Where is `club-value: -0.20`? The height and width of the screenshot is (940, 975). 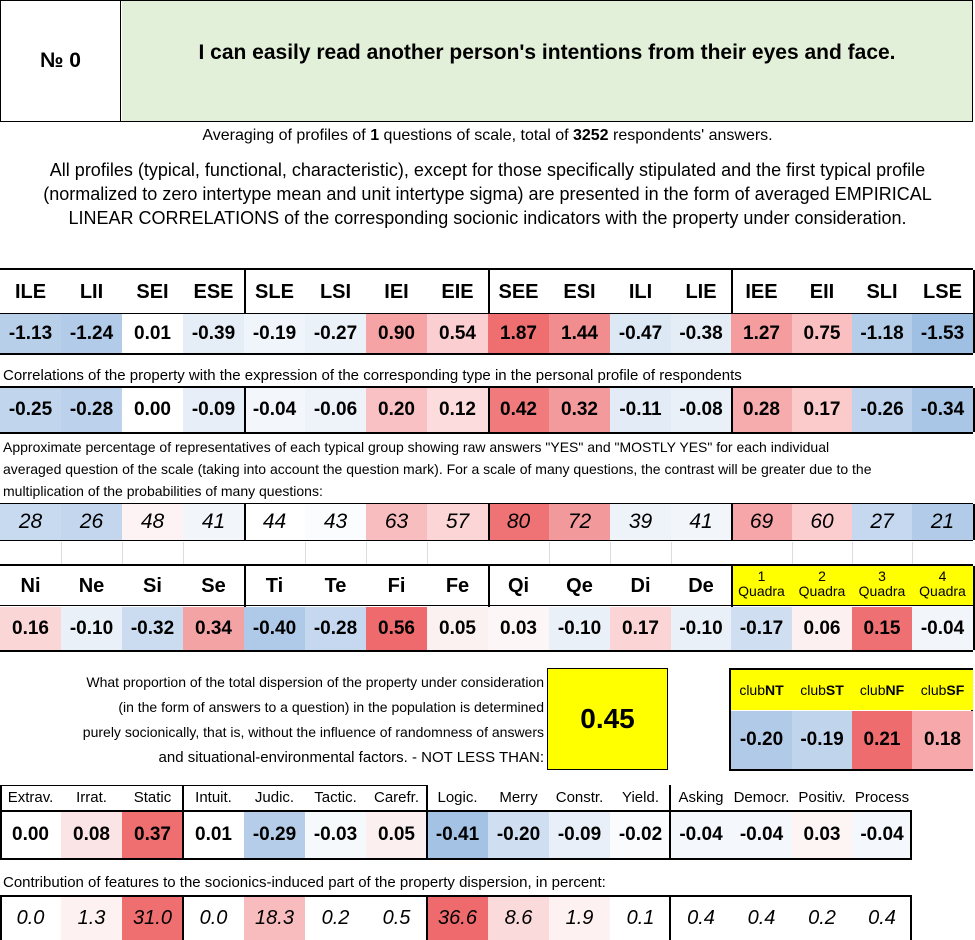
club-value: -0.20 is located at coordinates (761, 740).